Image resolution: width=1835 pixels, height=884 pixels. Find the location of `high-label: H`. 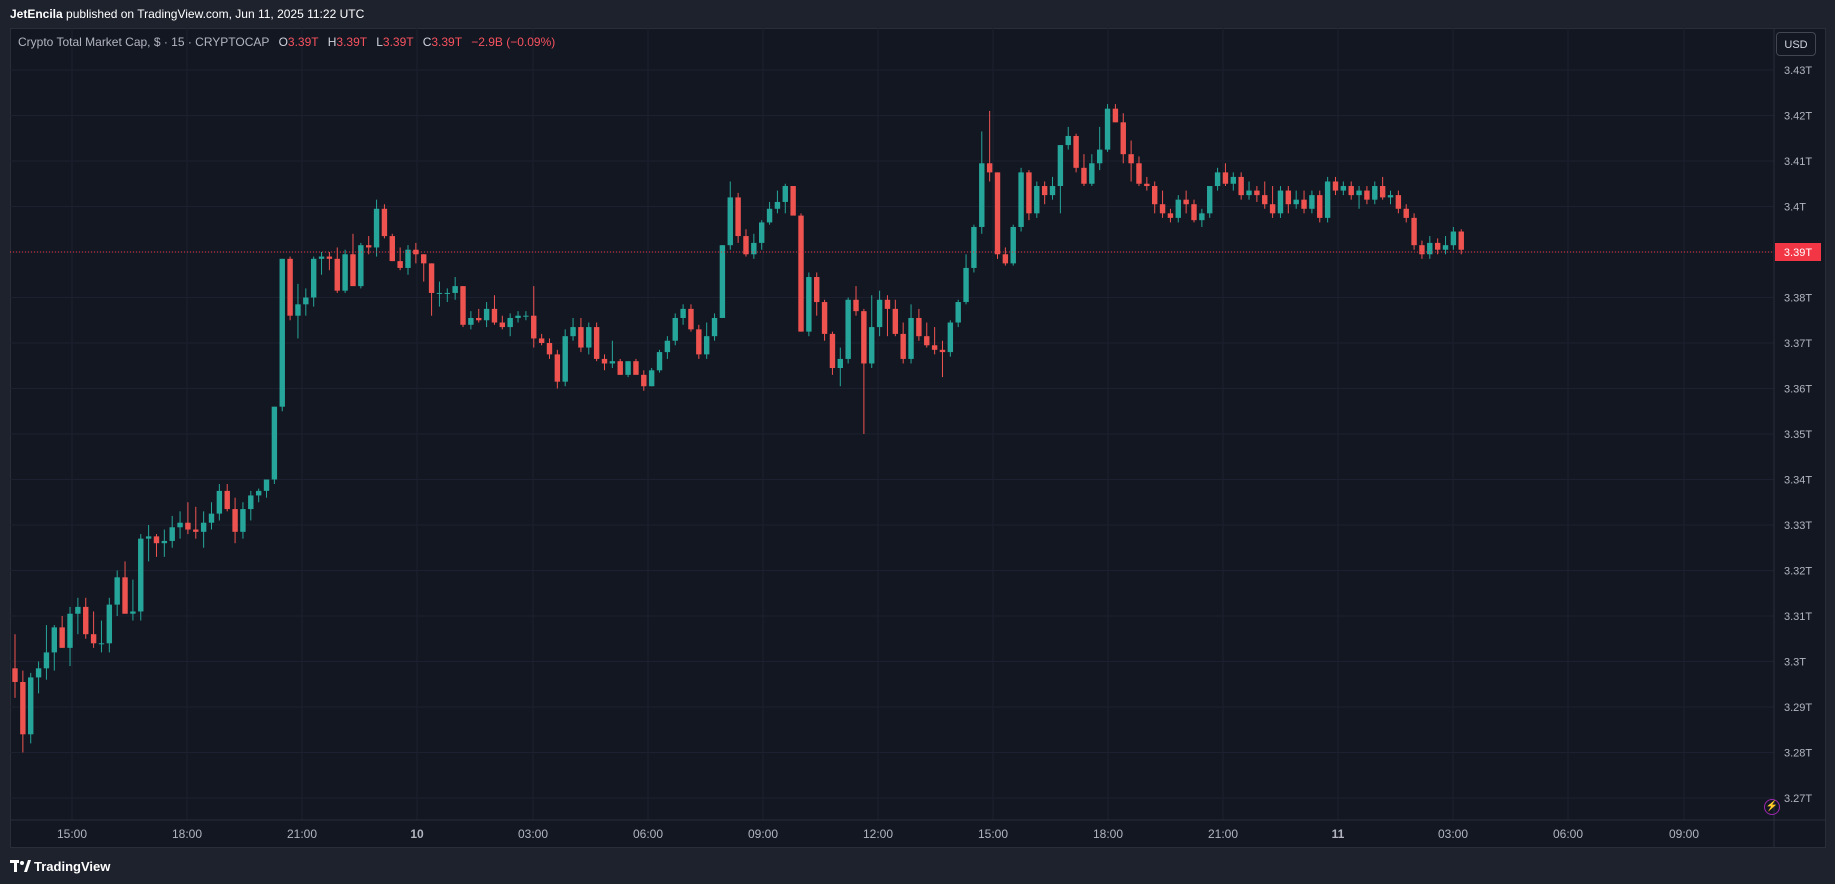

high-label: H is located at coordinates (332, 42).